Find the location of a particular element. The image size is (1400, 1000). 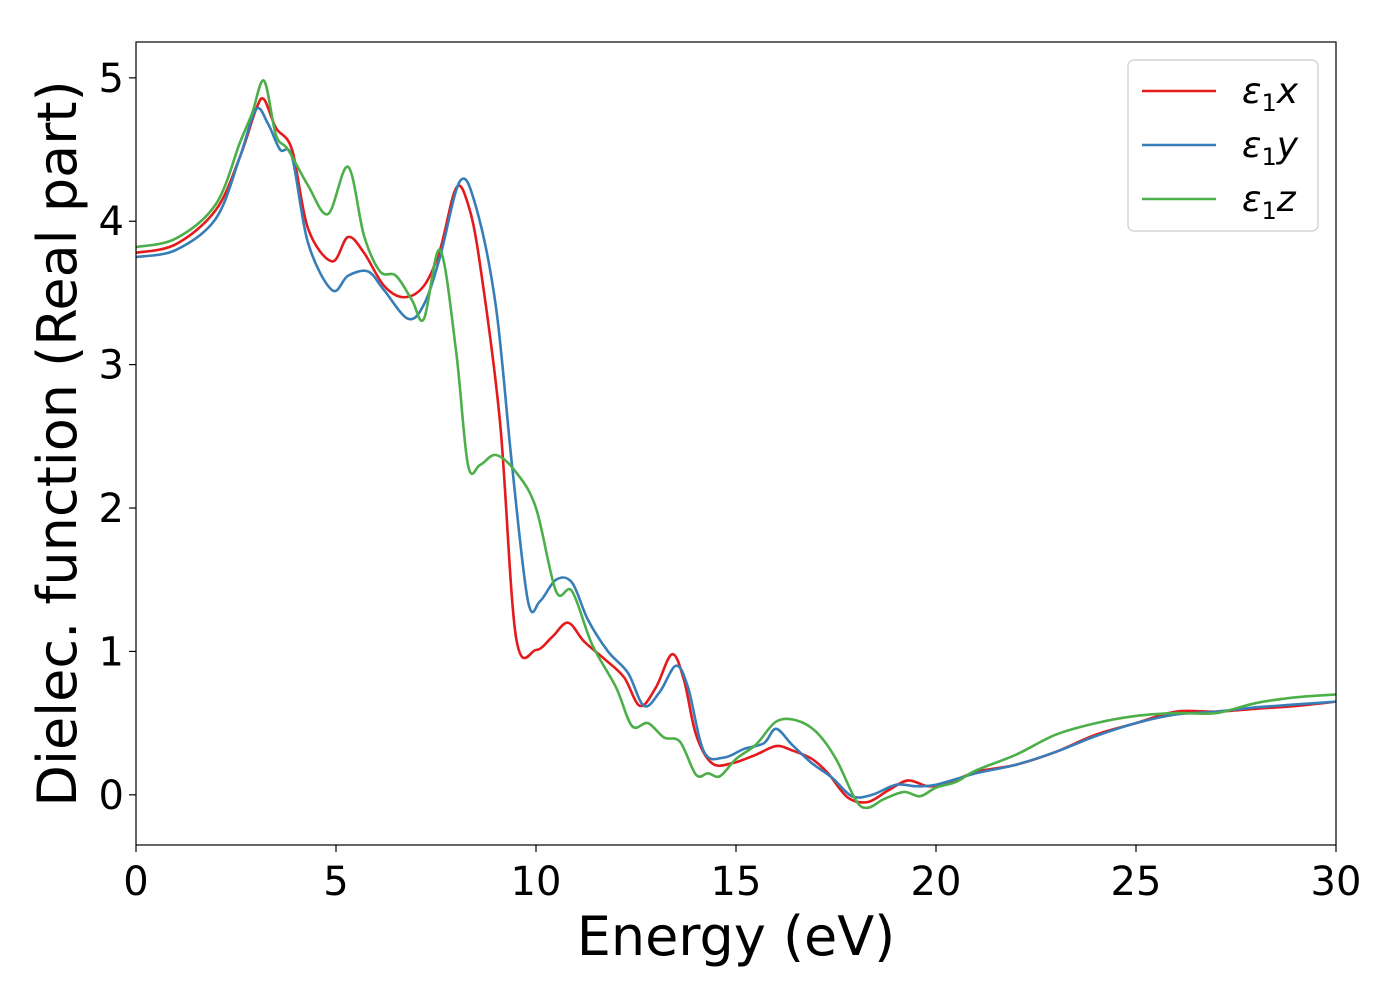

legend-box is located at coordinates (1223, 145).